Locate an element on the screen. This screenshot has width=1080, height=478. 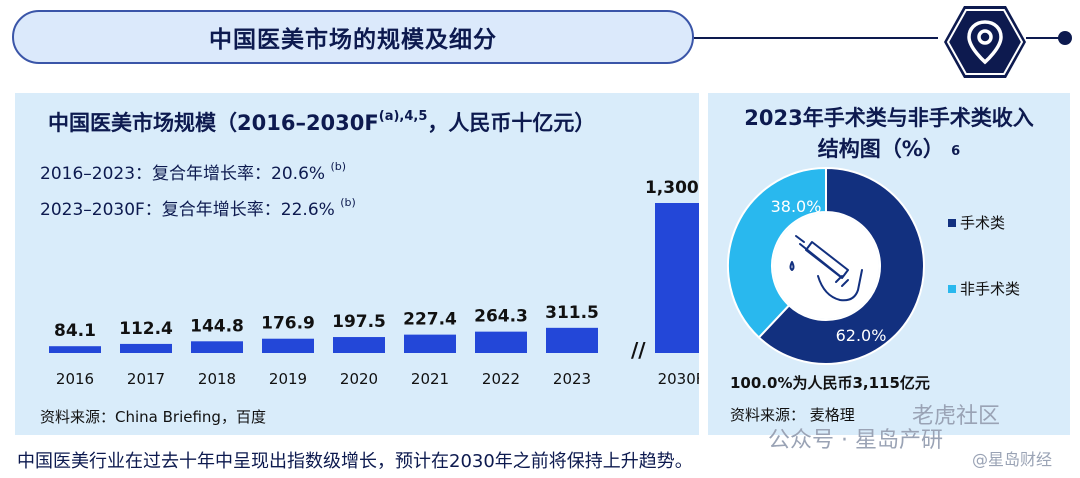
bar-2017 is located at coordinates (146, 348).